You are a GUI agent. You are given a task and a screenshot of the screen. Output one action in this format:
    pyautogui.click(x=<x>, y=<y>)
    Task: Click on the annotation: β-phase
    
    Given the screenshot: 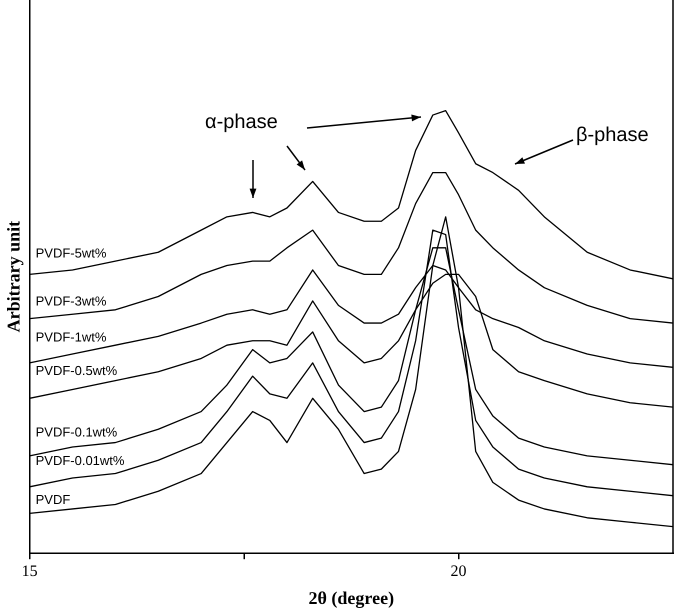 What is the action you would take?
    pyautogui.click(x=612, y=135)
    